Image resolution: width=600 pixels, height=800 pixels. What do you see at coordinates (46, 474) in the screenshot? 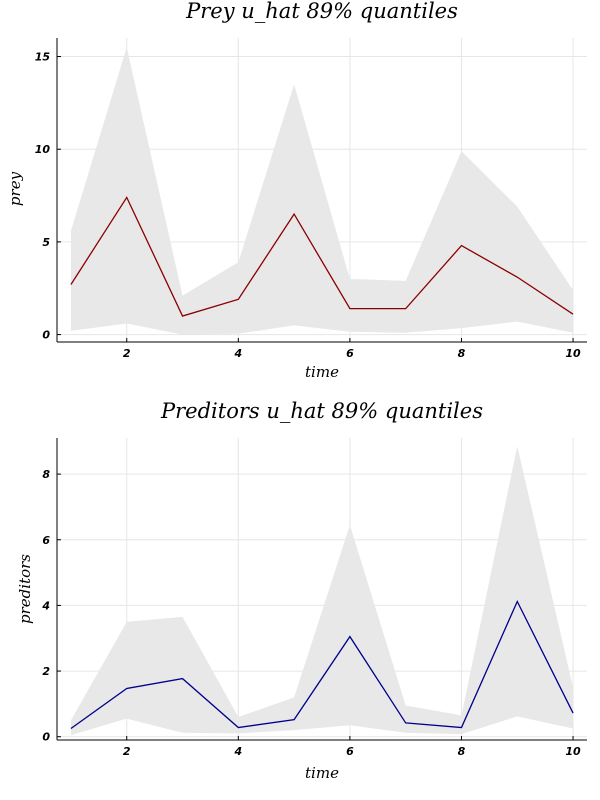
I see `y-tick-label: 8` at bounding box center [46, 474].